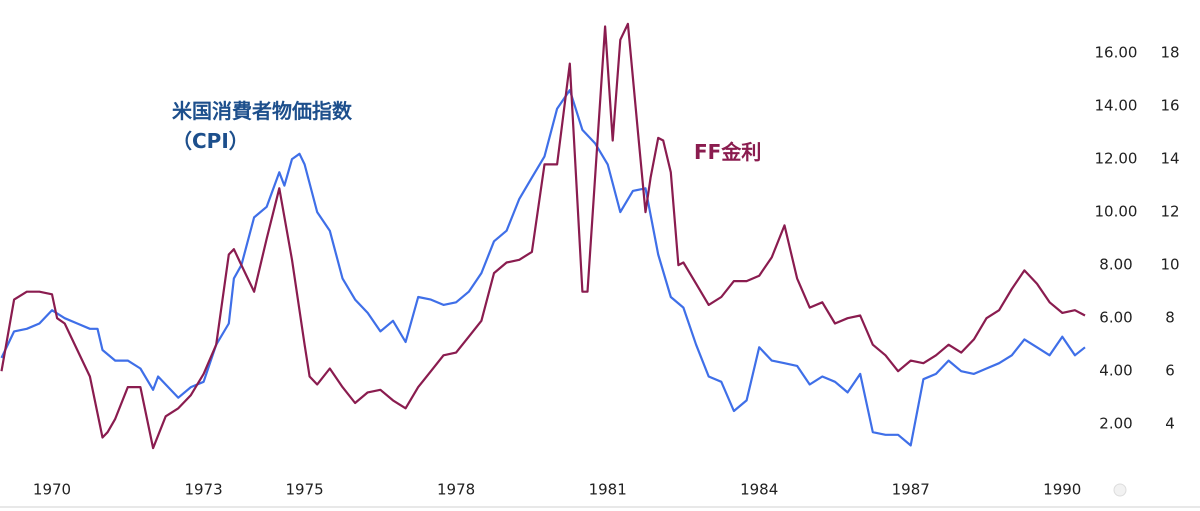 The height and width of the screenshot is (511, 1200). Describe the element at coordinates (1170, 424) in the screenshot. I see `y2-tick-label: 4` at that location.